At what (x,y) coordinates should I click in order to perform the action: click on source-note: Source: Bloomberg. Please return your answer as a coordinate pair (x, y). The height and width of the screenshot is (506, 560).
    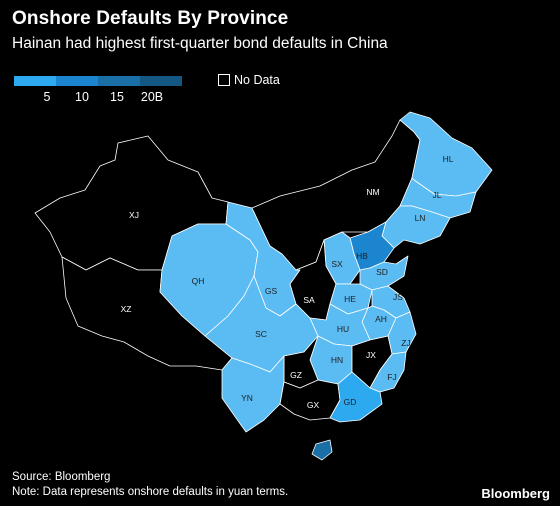
    Looking at the image, I should click on (61, 477).